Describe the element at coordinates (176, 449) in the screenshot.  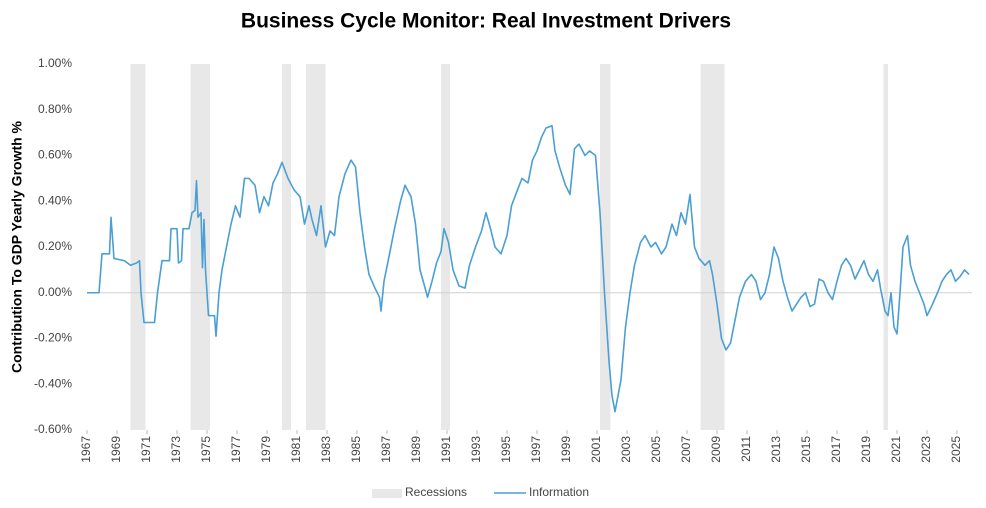
I see `x-tick-label: 1973` at that location.